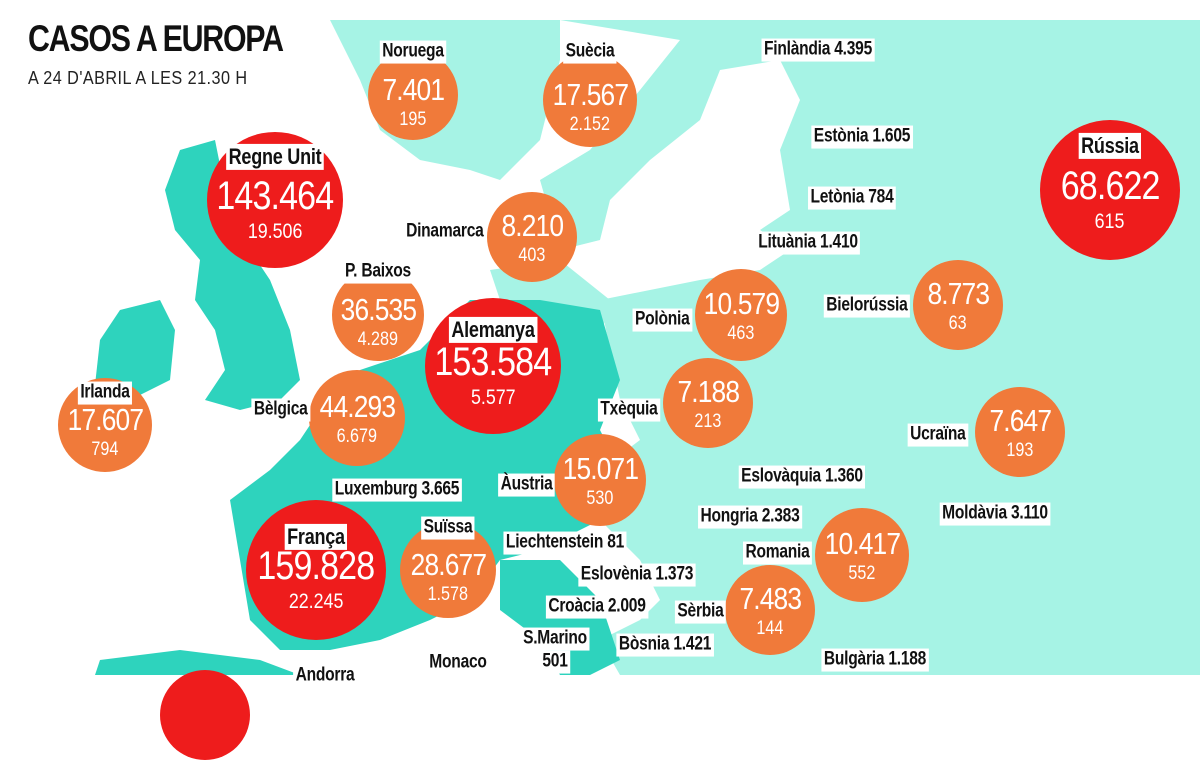  What do you see at coordinates (135, 350) in the screenshot?
I see `land-ireland` at bounding box center [135, 350].